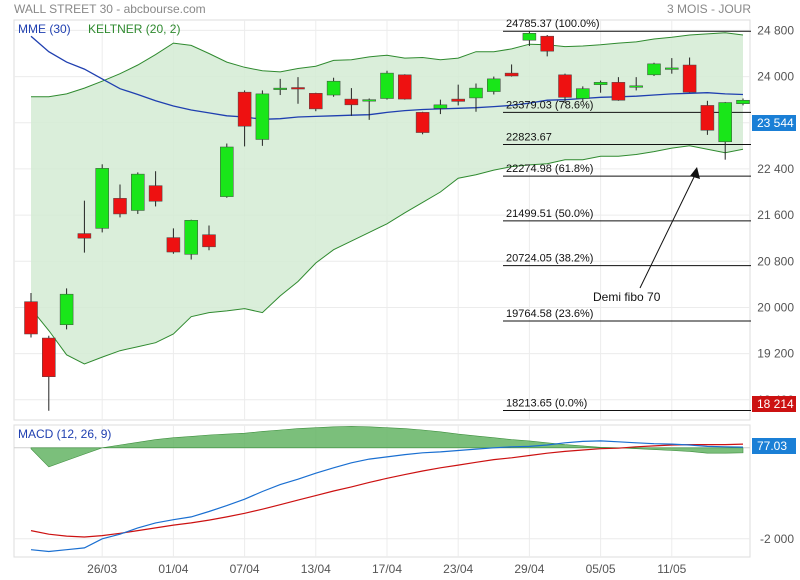 The image size is (800, 580). Describe the element at coordinates (695, 173) in the screenshot. I see `annotation-arrow-head` at that location.